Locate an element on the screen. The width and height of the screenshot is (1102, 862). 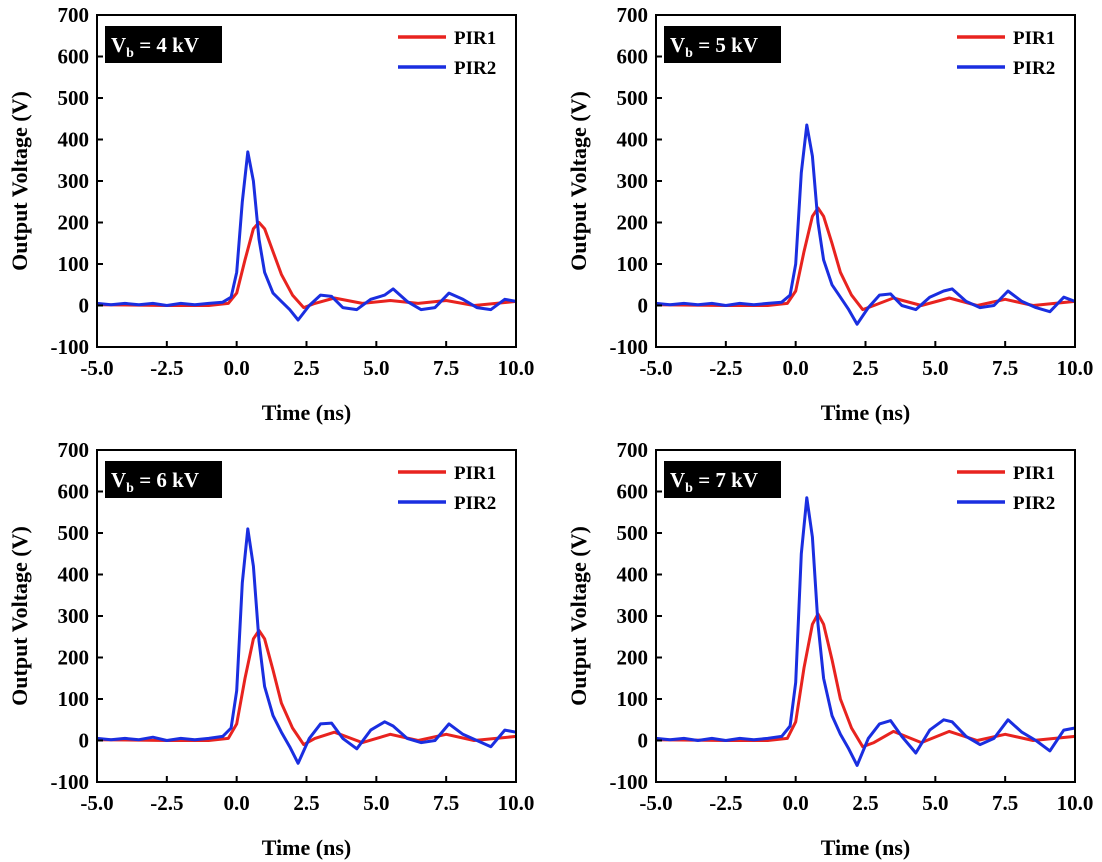
vb-label-rest: = 6 kV is located at coordinates (166, 480).